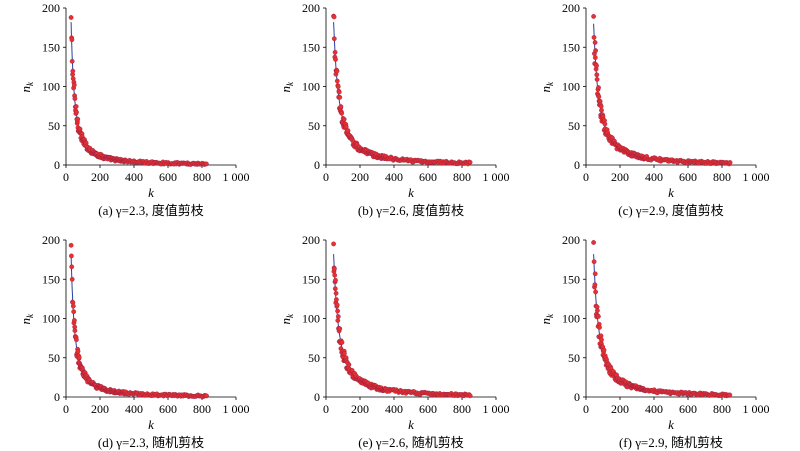 The width and height of the screenshot is (800, 451). What do you see at coordinates (139, 93) in the screenshot?
I see `fit-line` at bounding box center [139, 93].